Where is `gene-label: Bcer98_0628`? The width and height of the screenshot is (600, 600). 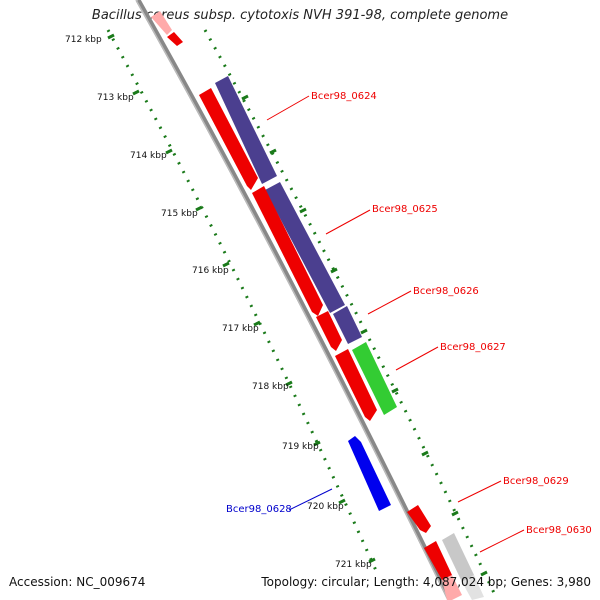
gene-label: Bcer98_0628 is located at coordinates (259, 509).